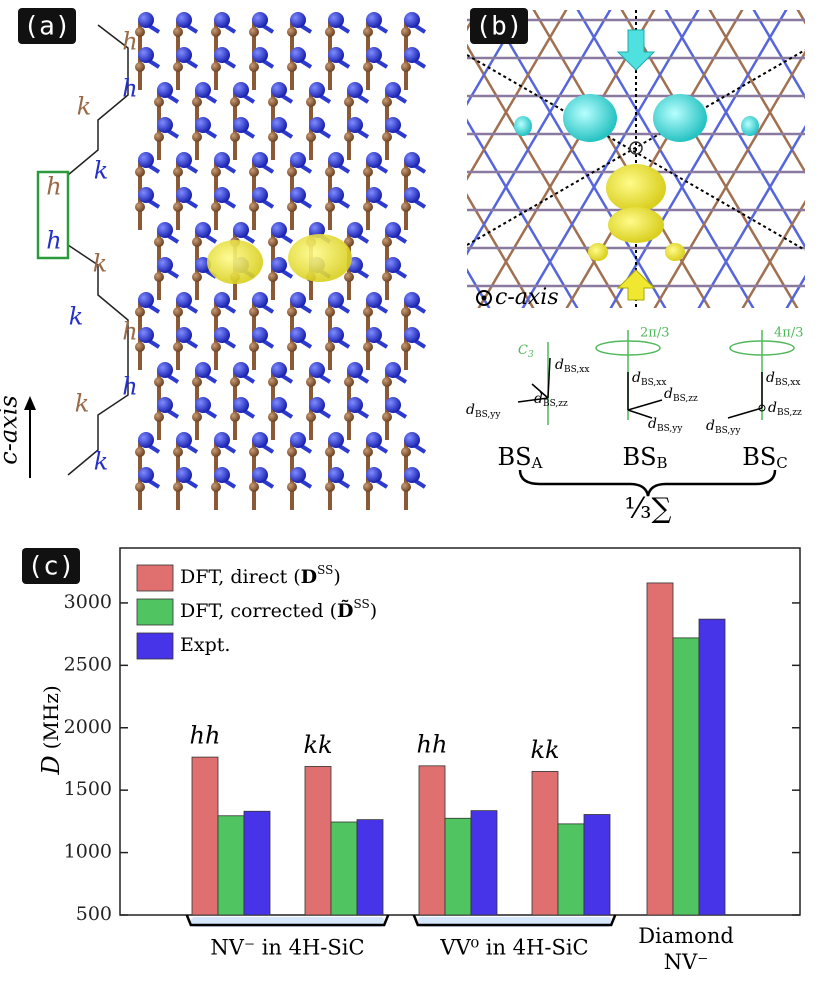  I want to click on panel-label: (a), so click(47, 27).